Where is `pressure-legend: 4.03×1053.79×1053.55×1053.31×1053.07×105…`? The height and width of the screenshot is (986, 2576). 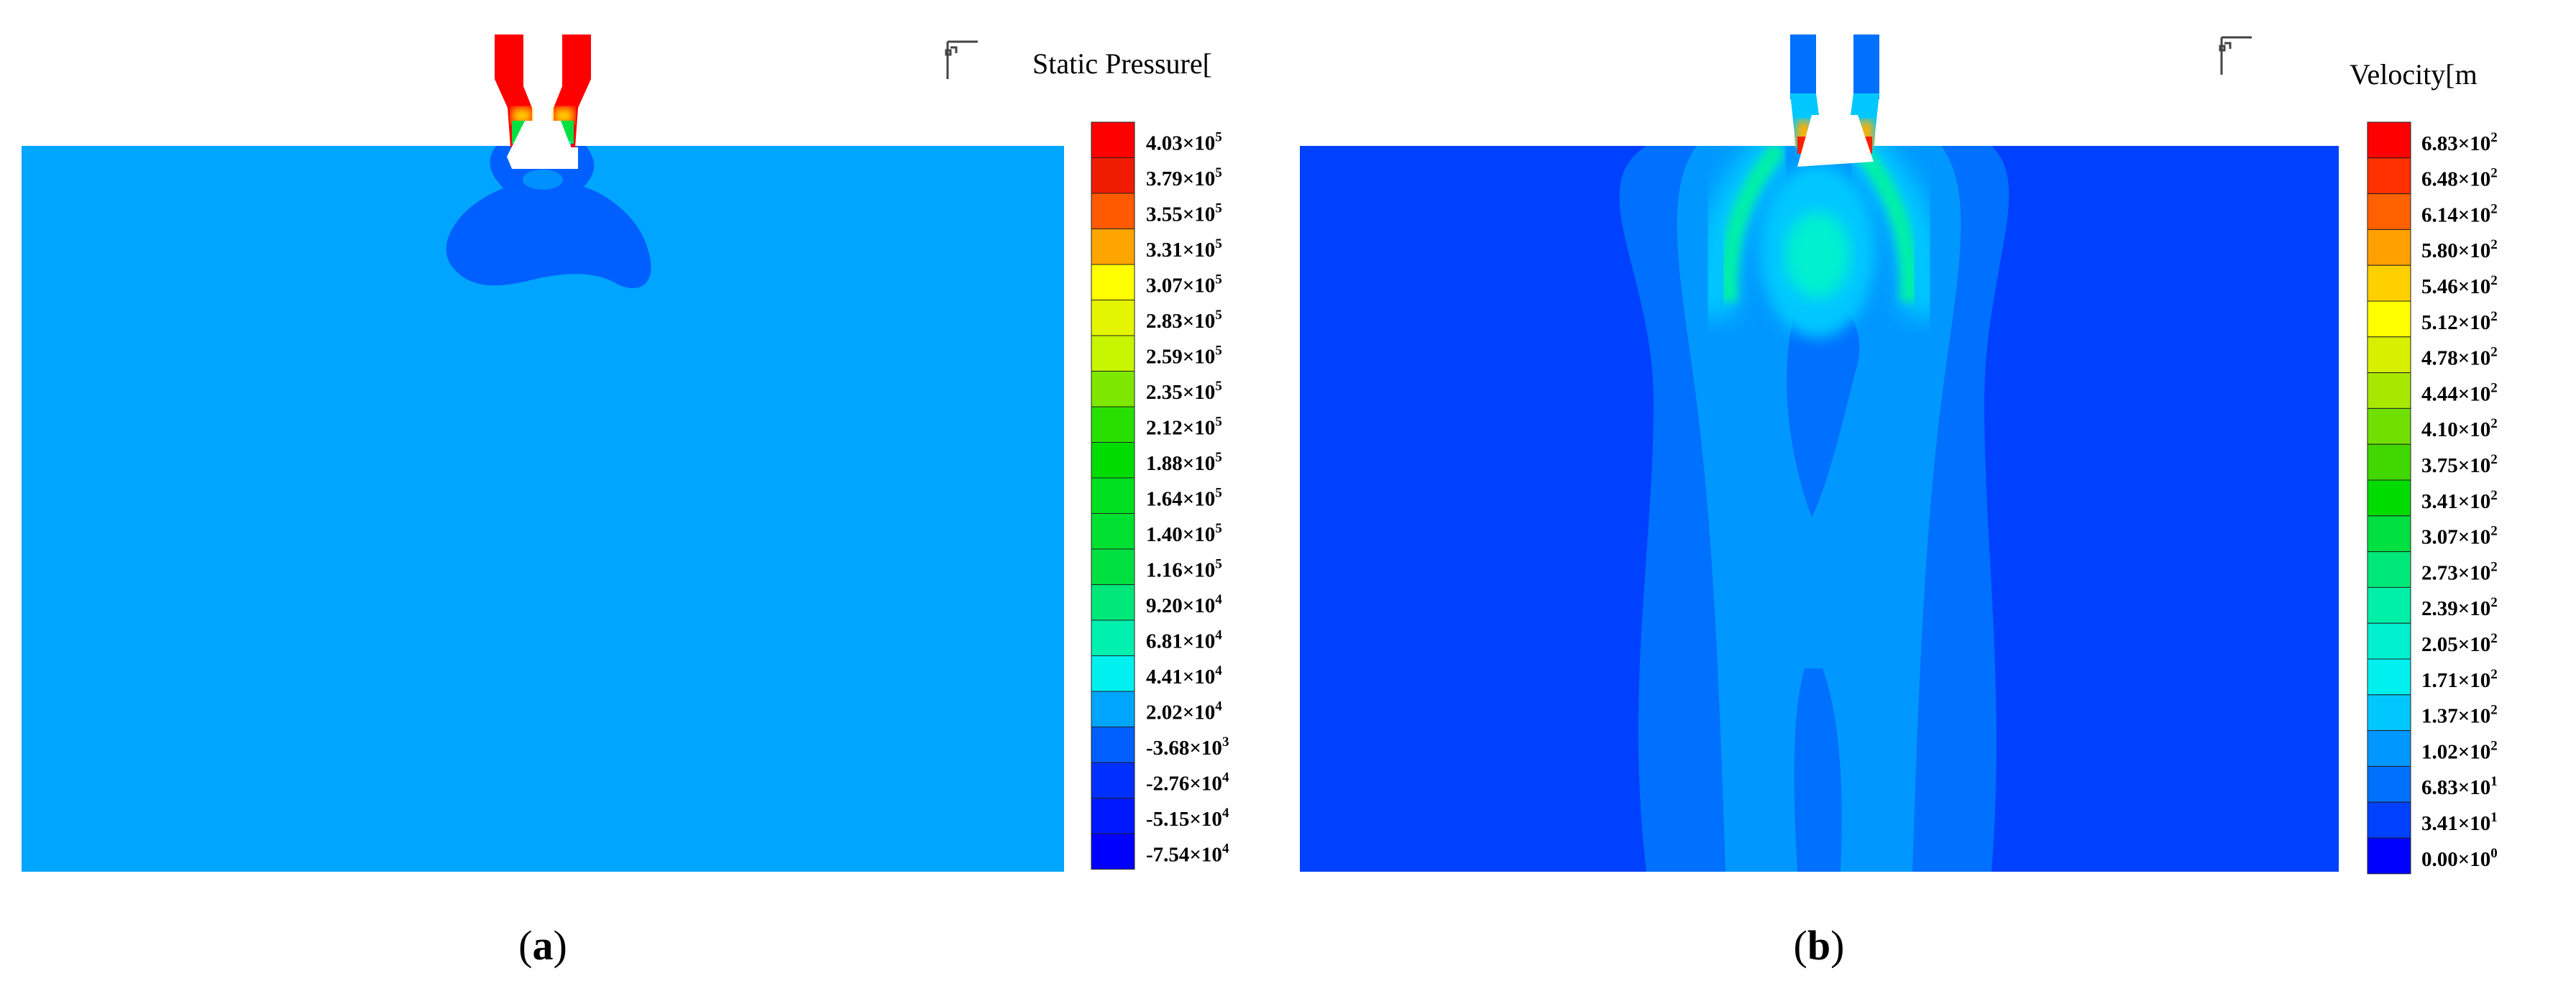 pressure-legend: 4.03×1053.79×1053.55×1053.31×1053.07×105… is located at coordinates (1160, 496).